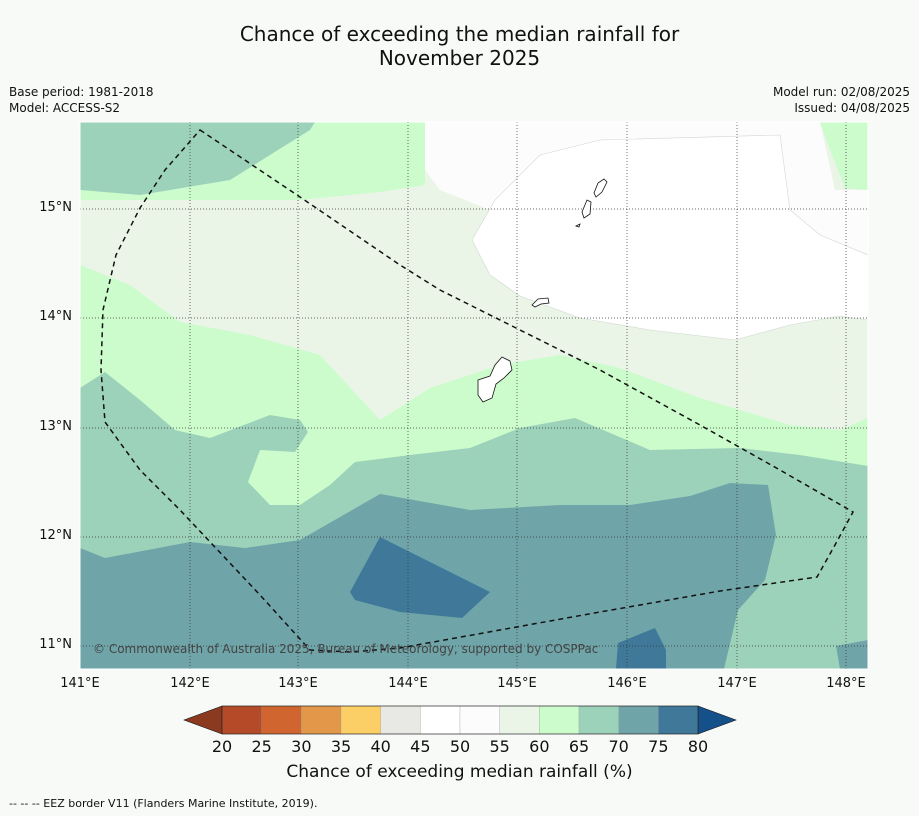  I want to click on x-tick-143e: 143°E, so click(298, 683).